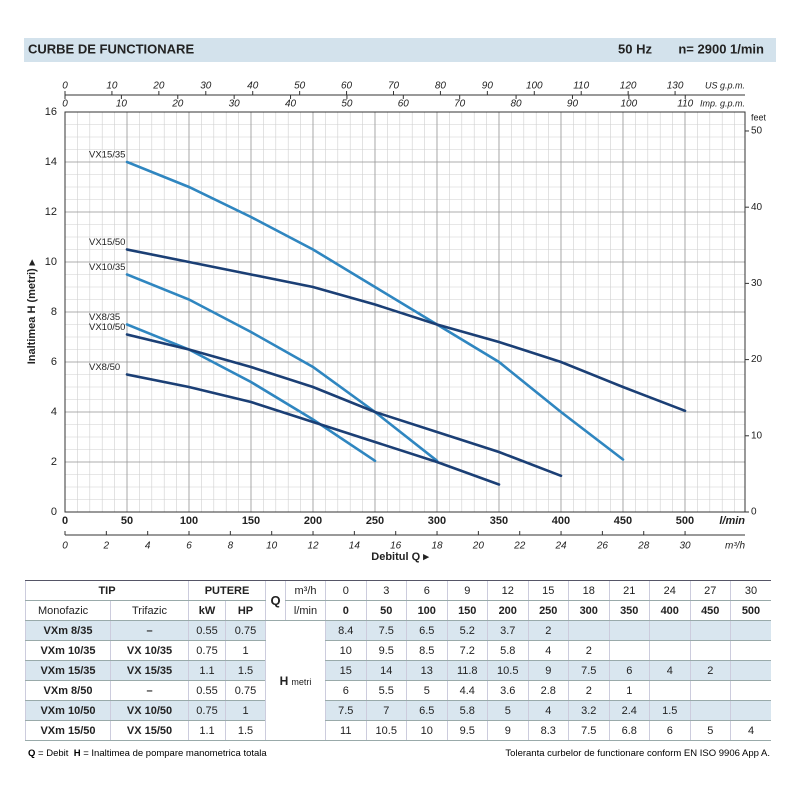 The width and height of the screenshot is (800, 800). I want to click on h-value-cell: 15, so click(345, 670).